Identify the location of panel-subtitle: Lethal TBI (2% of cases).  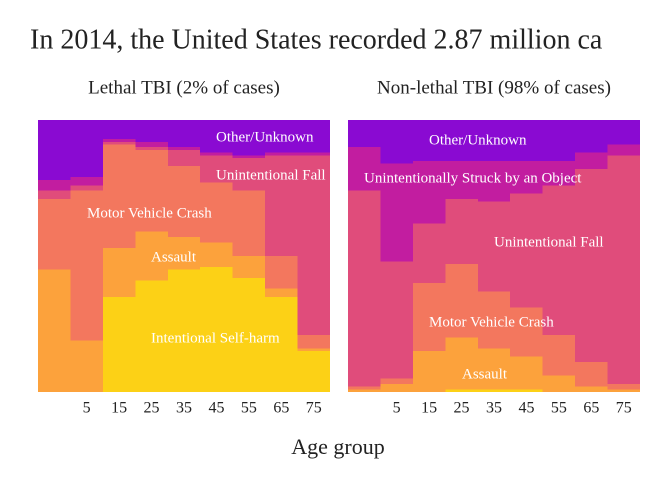
(184, 87).